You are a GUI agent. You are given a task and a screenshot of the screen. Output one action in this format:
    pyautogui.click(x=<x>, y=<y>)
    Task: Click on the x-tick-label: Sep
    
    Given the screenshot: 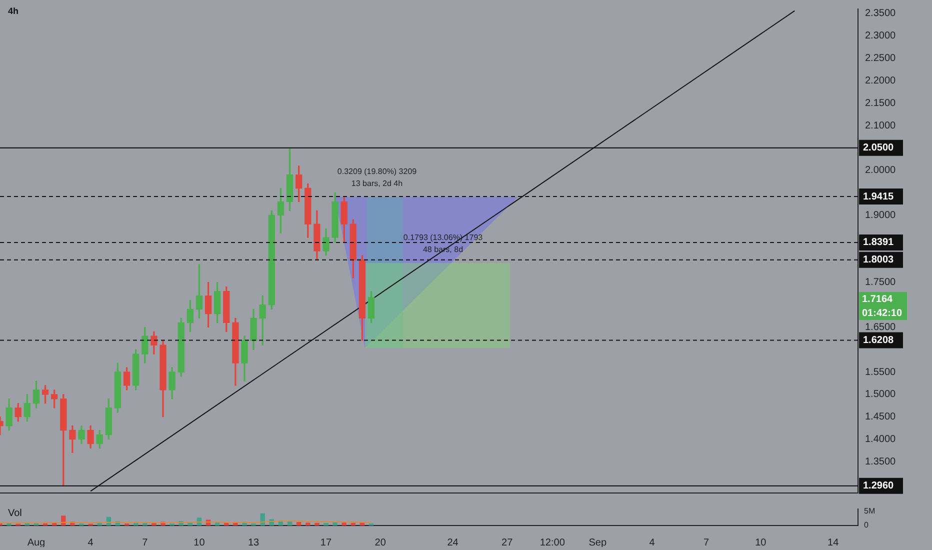 What is the action you would take?
    pyautogui.click(x=597, y=542)
    